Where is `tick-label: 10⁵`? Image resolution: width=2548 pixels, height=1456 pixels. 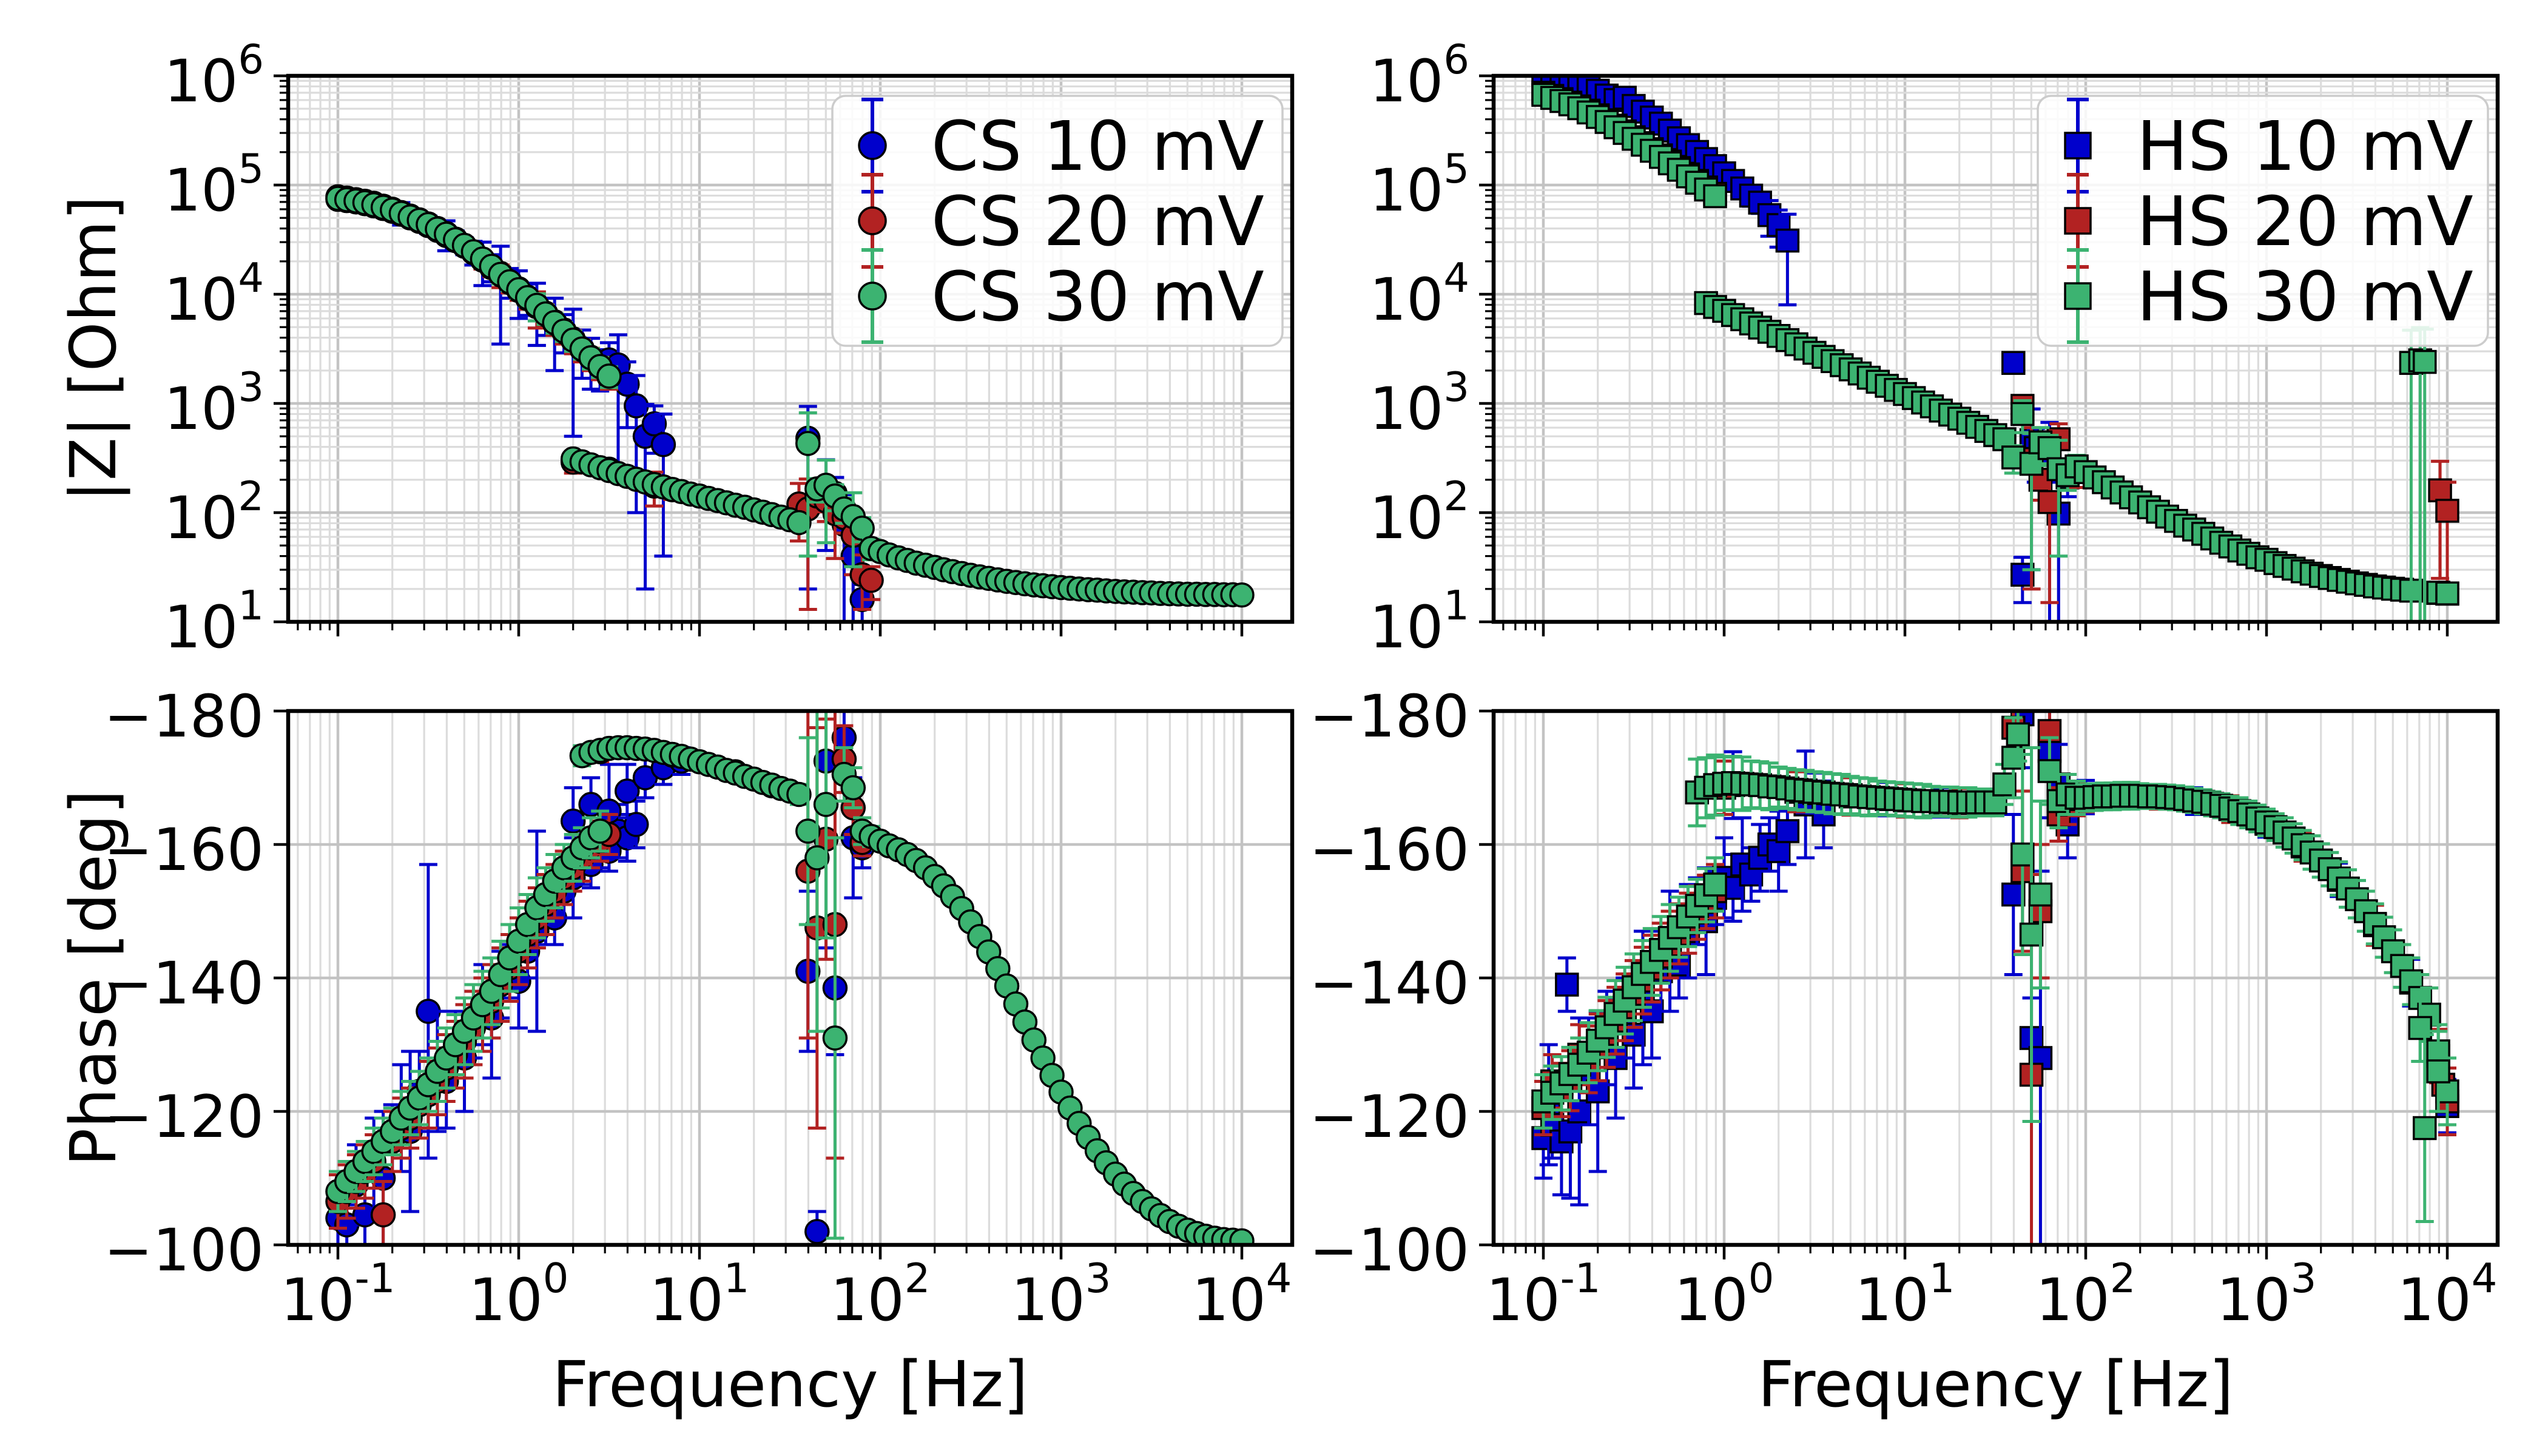 tick-label: 10⁵ is located at coordinates (214, 184).